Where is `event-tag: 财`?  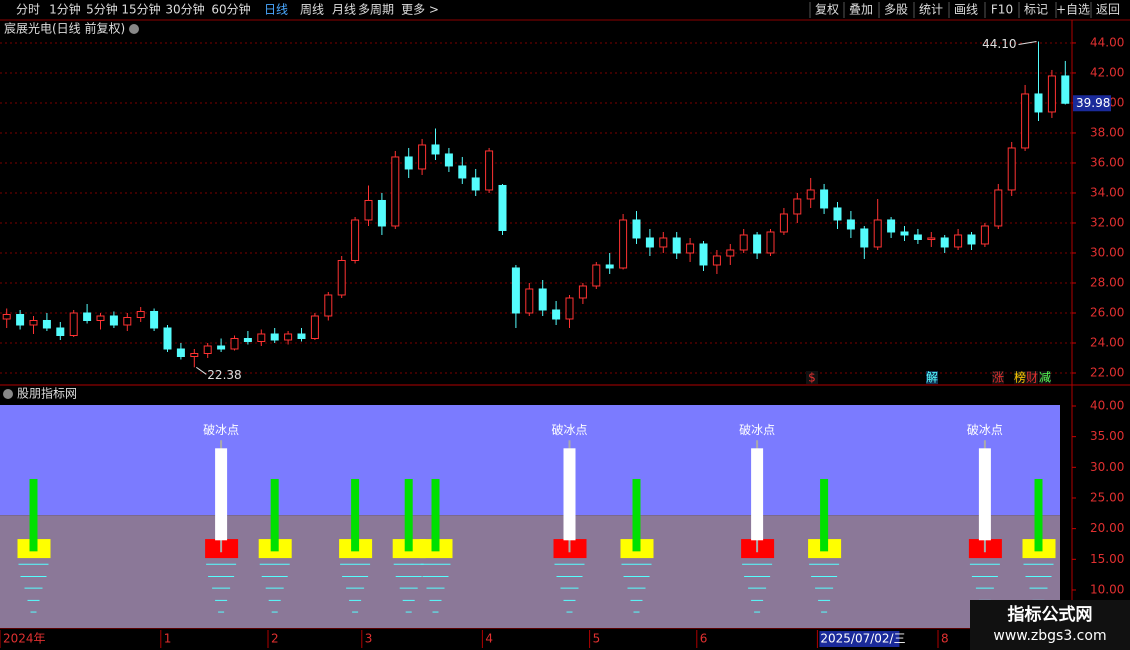 event-tag: 财 is located at coordinates (1032, 378).